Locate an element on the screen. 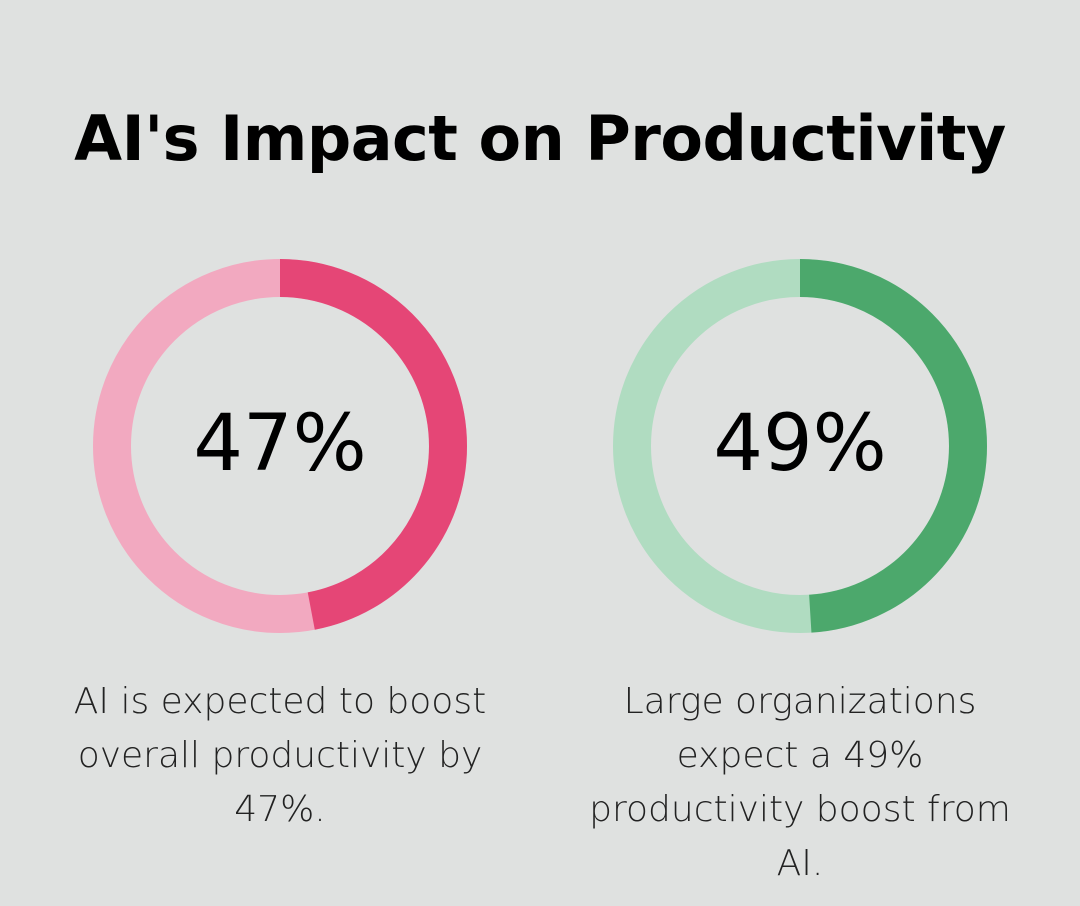 This screenshot has width=1080, height=906. donut-chart-overall-productivity is located at coordinates (280, 446).